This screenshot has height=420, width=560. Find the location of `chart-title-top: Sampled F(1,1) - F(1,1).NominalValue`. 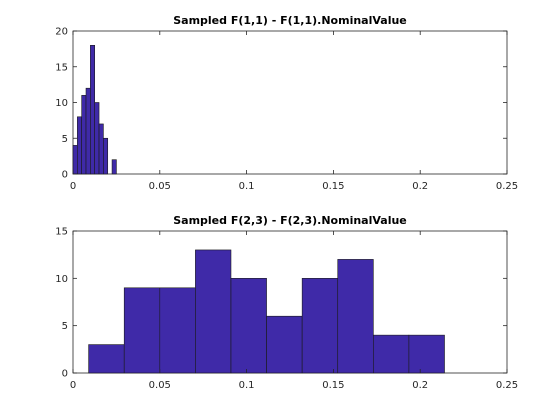

chart-title-top: Sampled F(1,1) - F(1,1).NominalValue is located at coordinates (290, 20).